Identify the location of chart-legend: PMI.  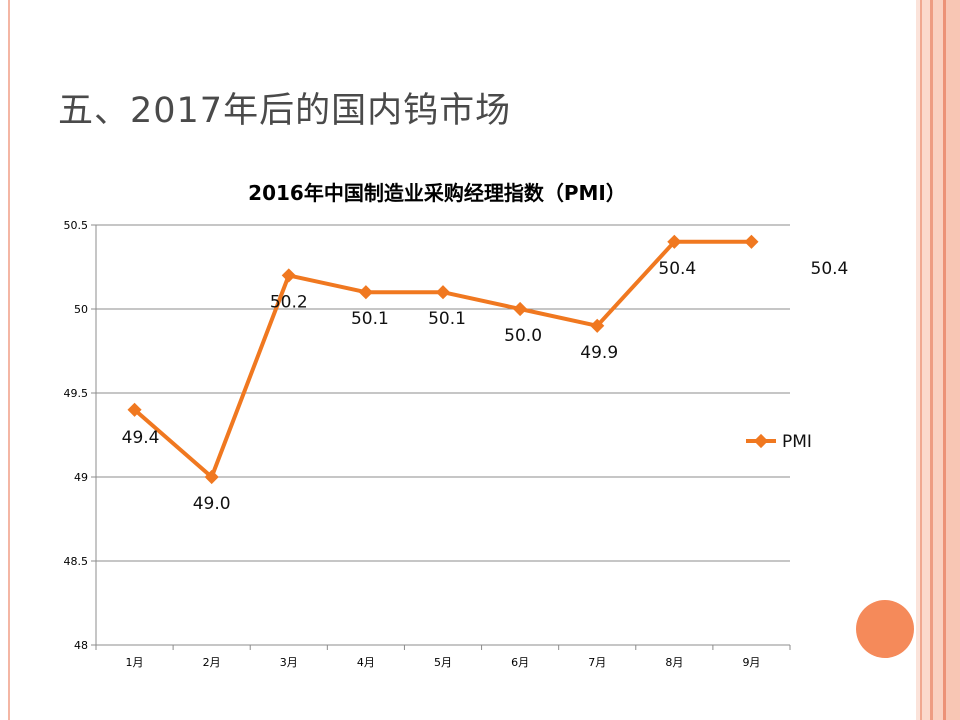
(779, 442).